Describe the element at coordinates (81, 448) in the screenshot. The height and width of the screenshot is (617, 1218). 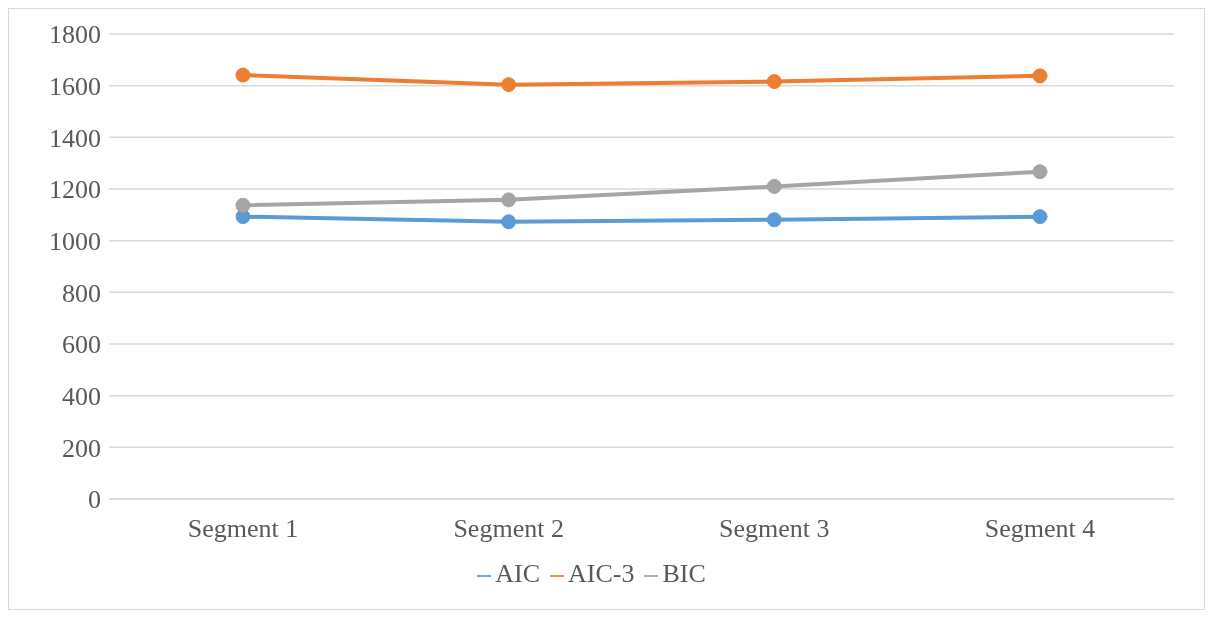
I see `y-tick-label: 200` at that location.